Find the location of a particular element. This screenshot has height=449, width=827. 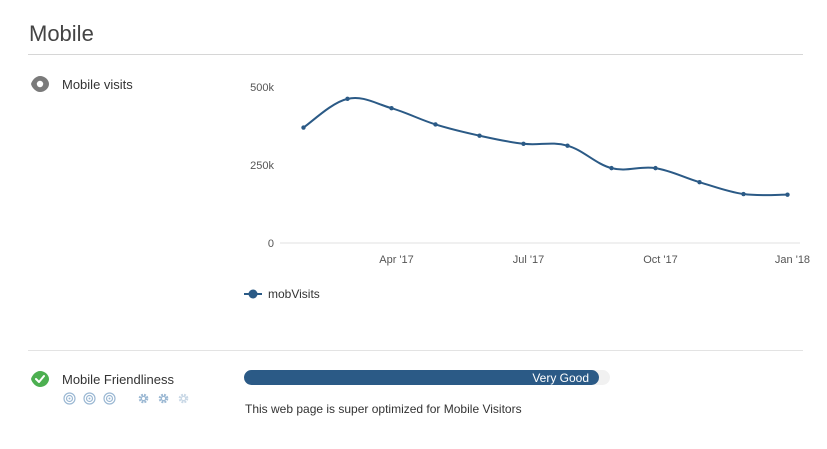

mobile-friendliness-progress-fill: Very Good is located at coordinates (422, 377).